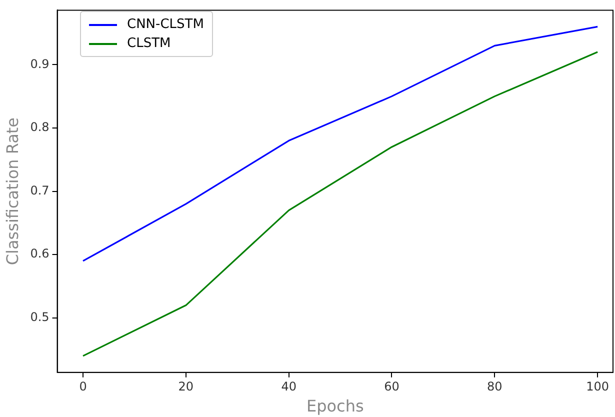  Describe the element at coordinates (40, 253) in the screenshot. I see `y-tick-label: 0.6` at that location.